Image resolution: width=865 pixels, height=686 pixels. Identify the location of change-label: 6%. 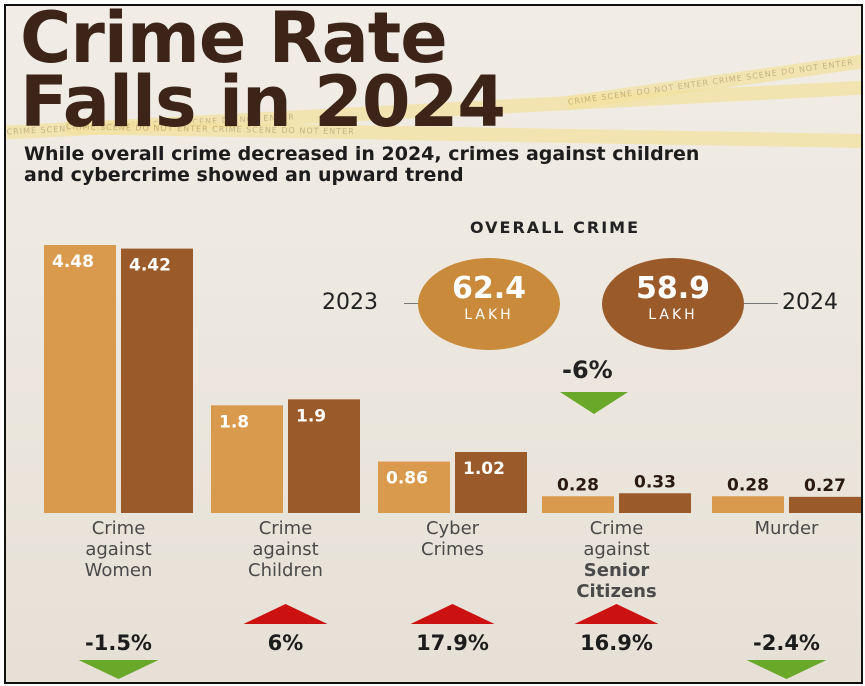
(286, 643).